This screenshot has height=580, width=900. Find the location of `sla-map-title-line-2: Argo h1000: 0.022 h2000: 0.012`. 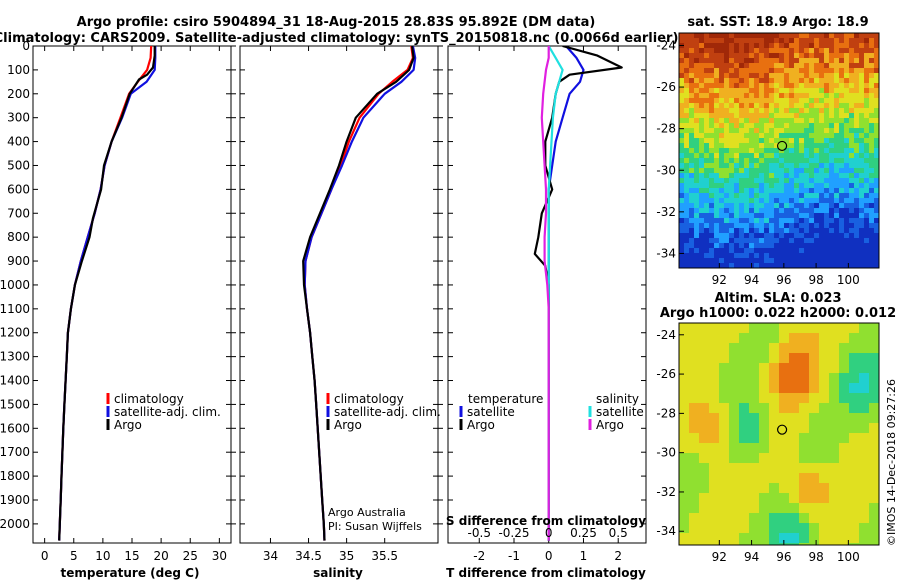

sla-map-title-line-2: Argo h1000: 0.022 h2000: 0.012 is located at coordinates (778, 313).